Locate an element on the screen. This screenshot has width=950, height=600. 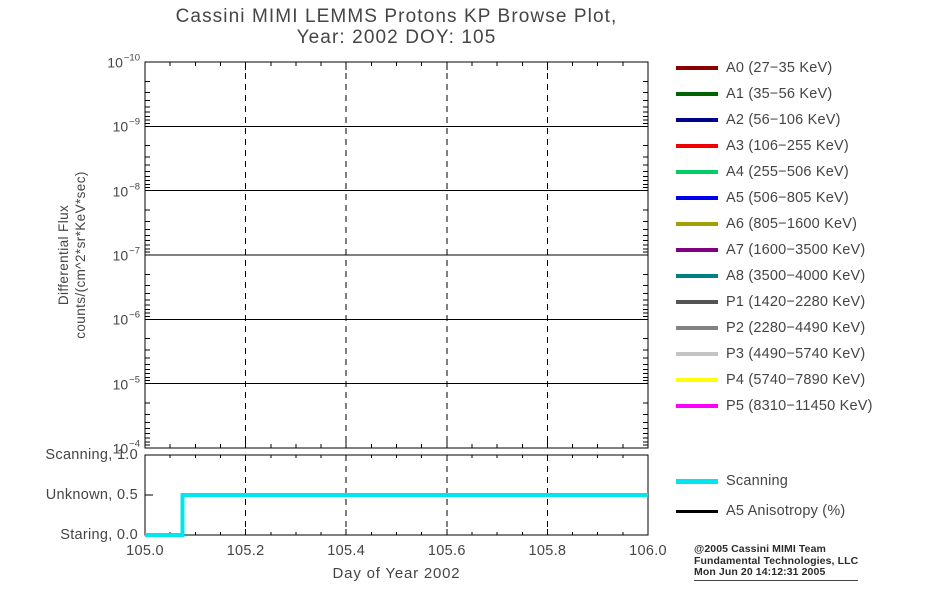
legend-swatch-a0 is located at coordinates (697, 68).